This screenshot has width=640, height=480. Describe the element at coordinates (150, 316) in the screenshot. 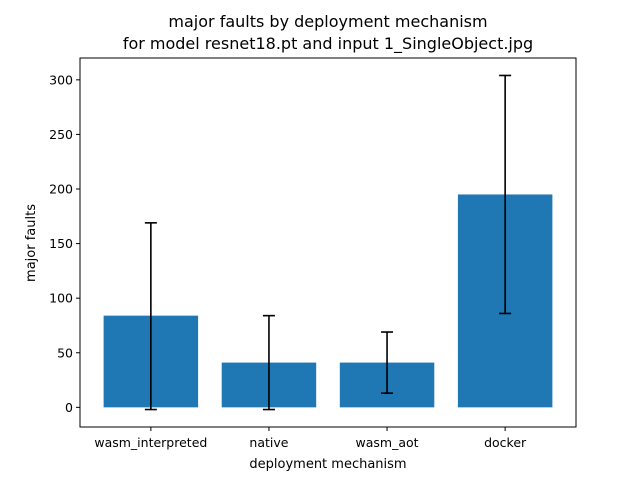

I see `error-bar-wasm_interpreted` at that location.